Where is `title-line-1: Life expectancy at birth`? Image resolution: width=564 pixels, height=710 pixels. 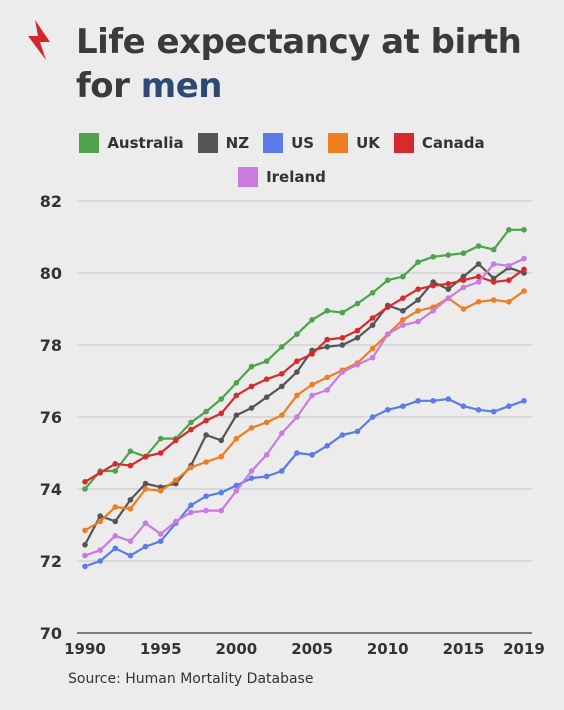 title-line-1: Life expectancy at birth is located at coordinates (299, 42).